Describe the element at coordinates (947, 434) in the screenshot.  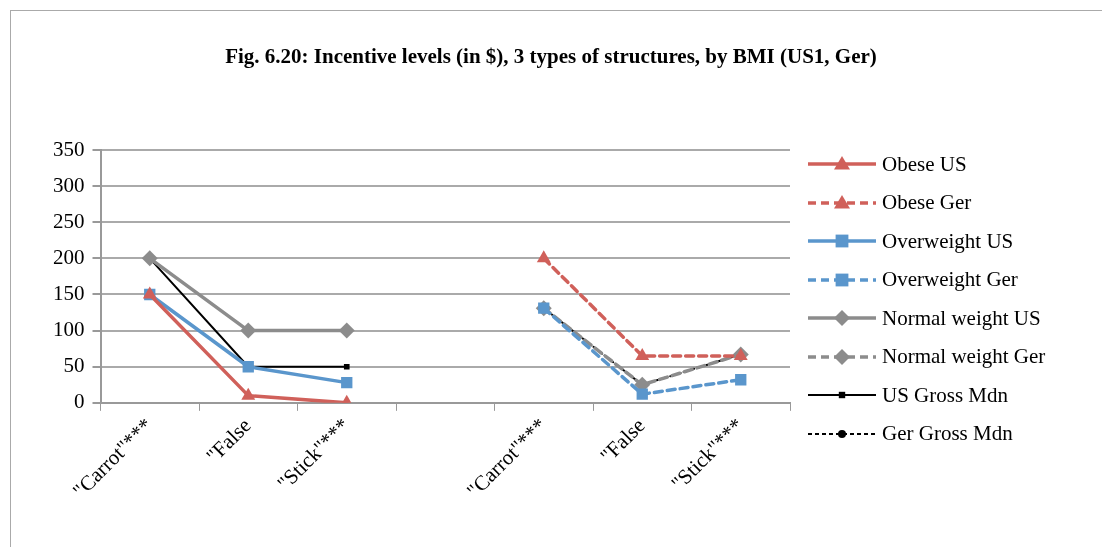
I see `legend-label: Ger Gross Mdn` at that location.